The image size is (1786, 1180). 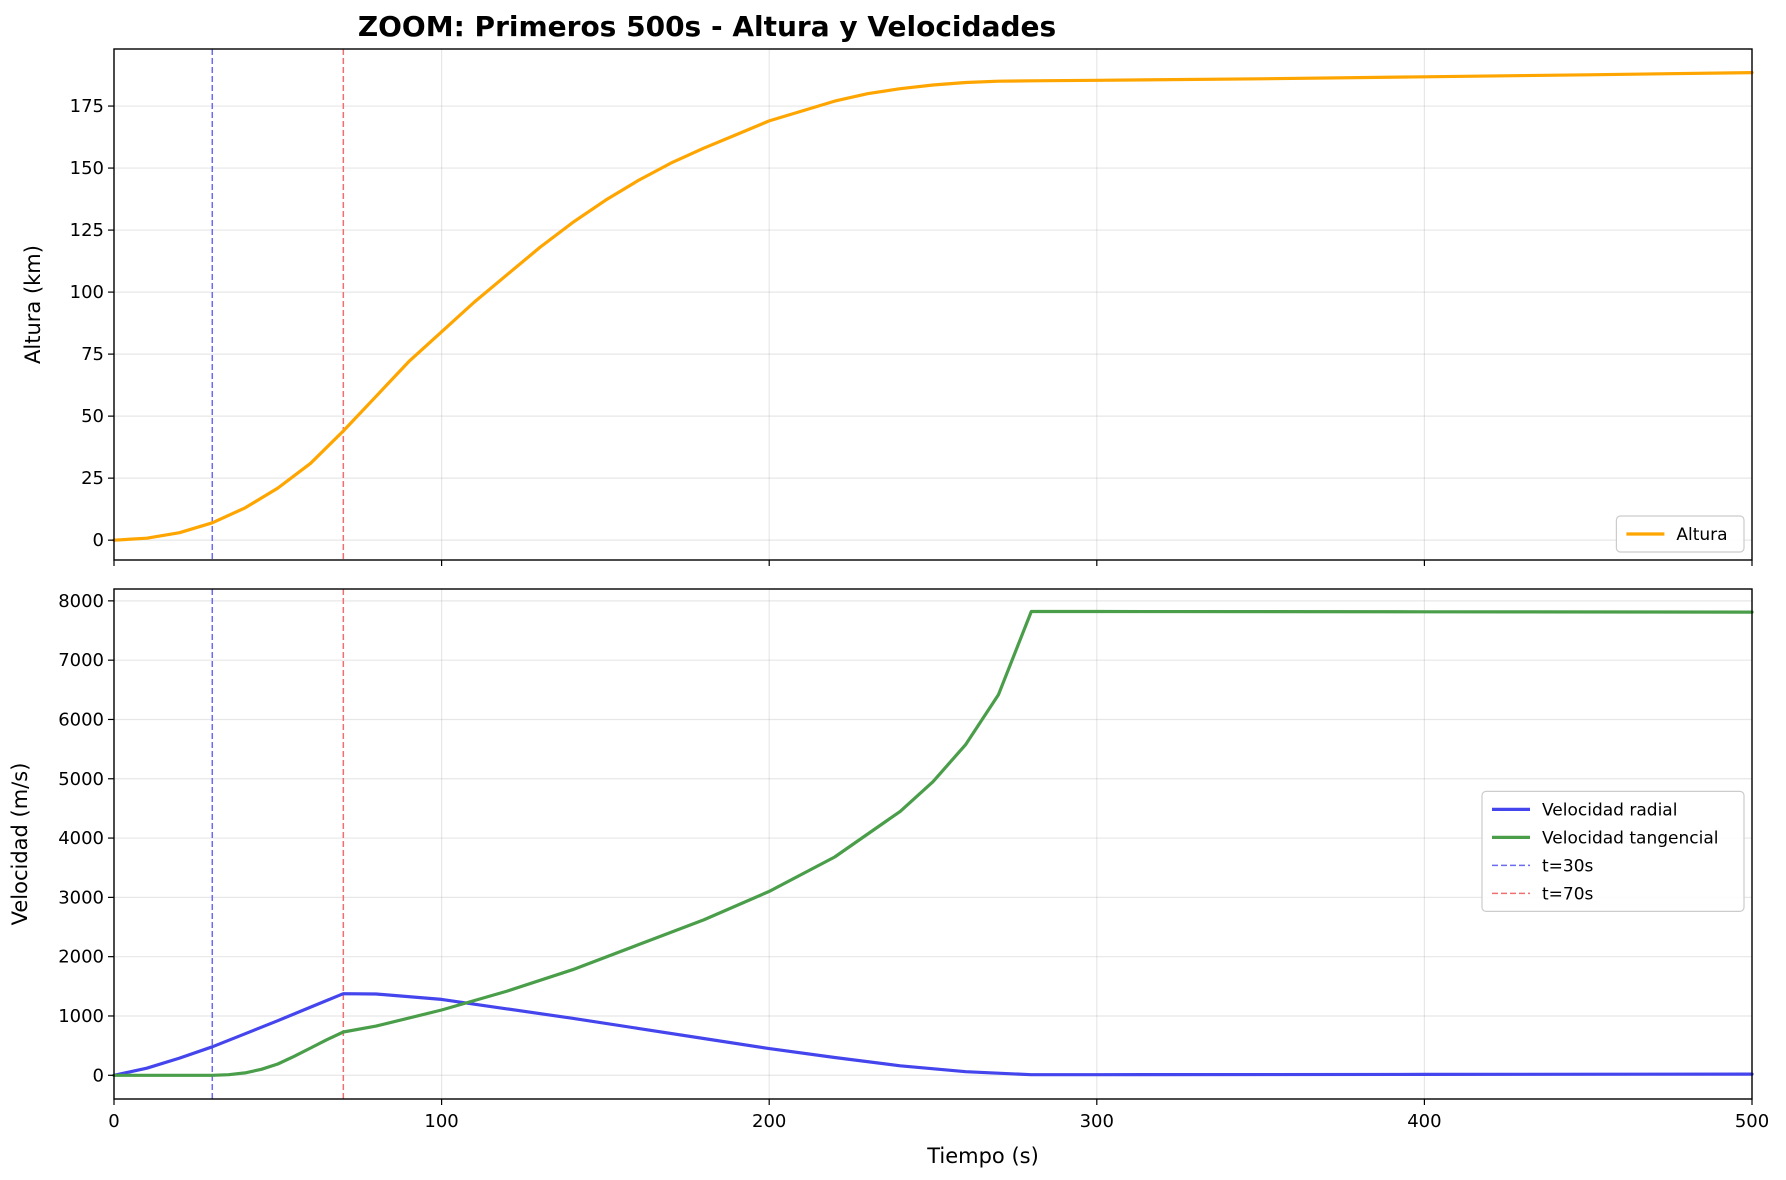 I want to click on velocidad-y-tick-label: 3000, so click(x=81, y=897).